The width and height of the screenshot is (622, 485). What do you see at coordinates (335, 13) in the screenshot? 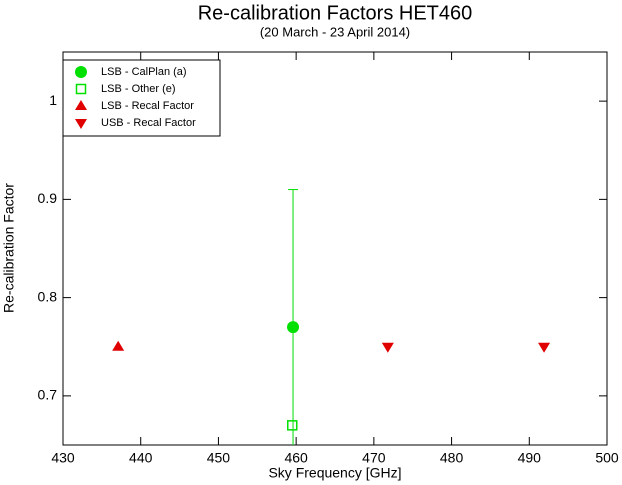
I see `chart-title: Re-calibration Factors HET460` at bounding box center [335, 13].